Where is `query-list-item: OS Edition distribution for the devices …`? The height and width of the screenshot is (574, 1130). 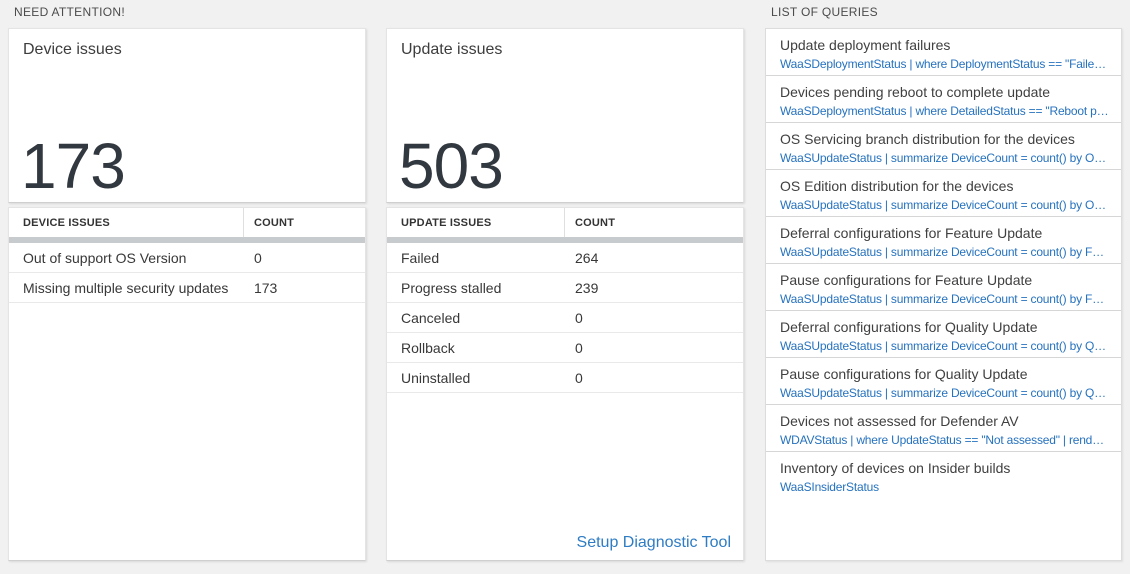 query-list-item: OS Edition distribution for the devices … is located at coordinates (943, 193).